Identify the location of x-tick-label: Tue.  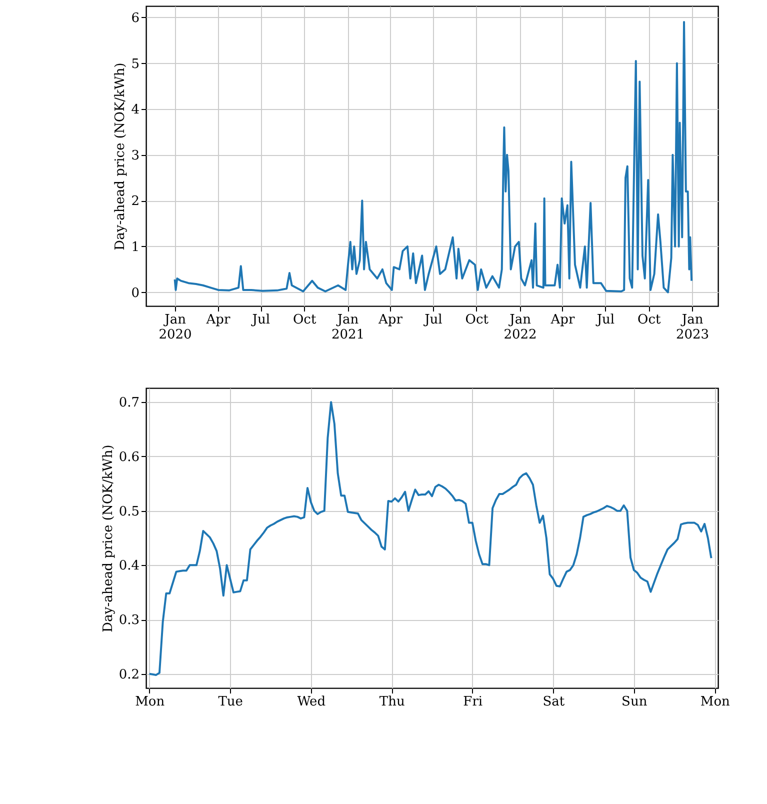
(231, 702).